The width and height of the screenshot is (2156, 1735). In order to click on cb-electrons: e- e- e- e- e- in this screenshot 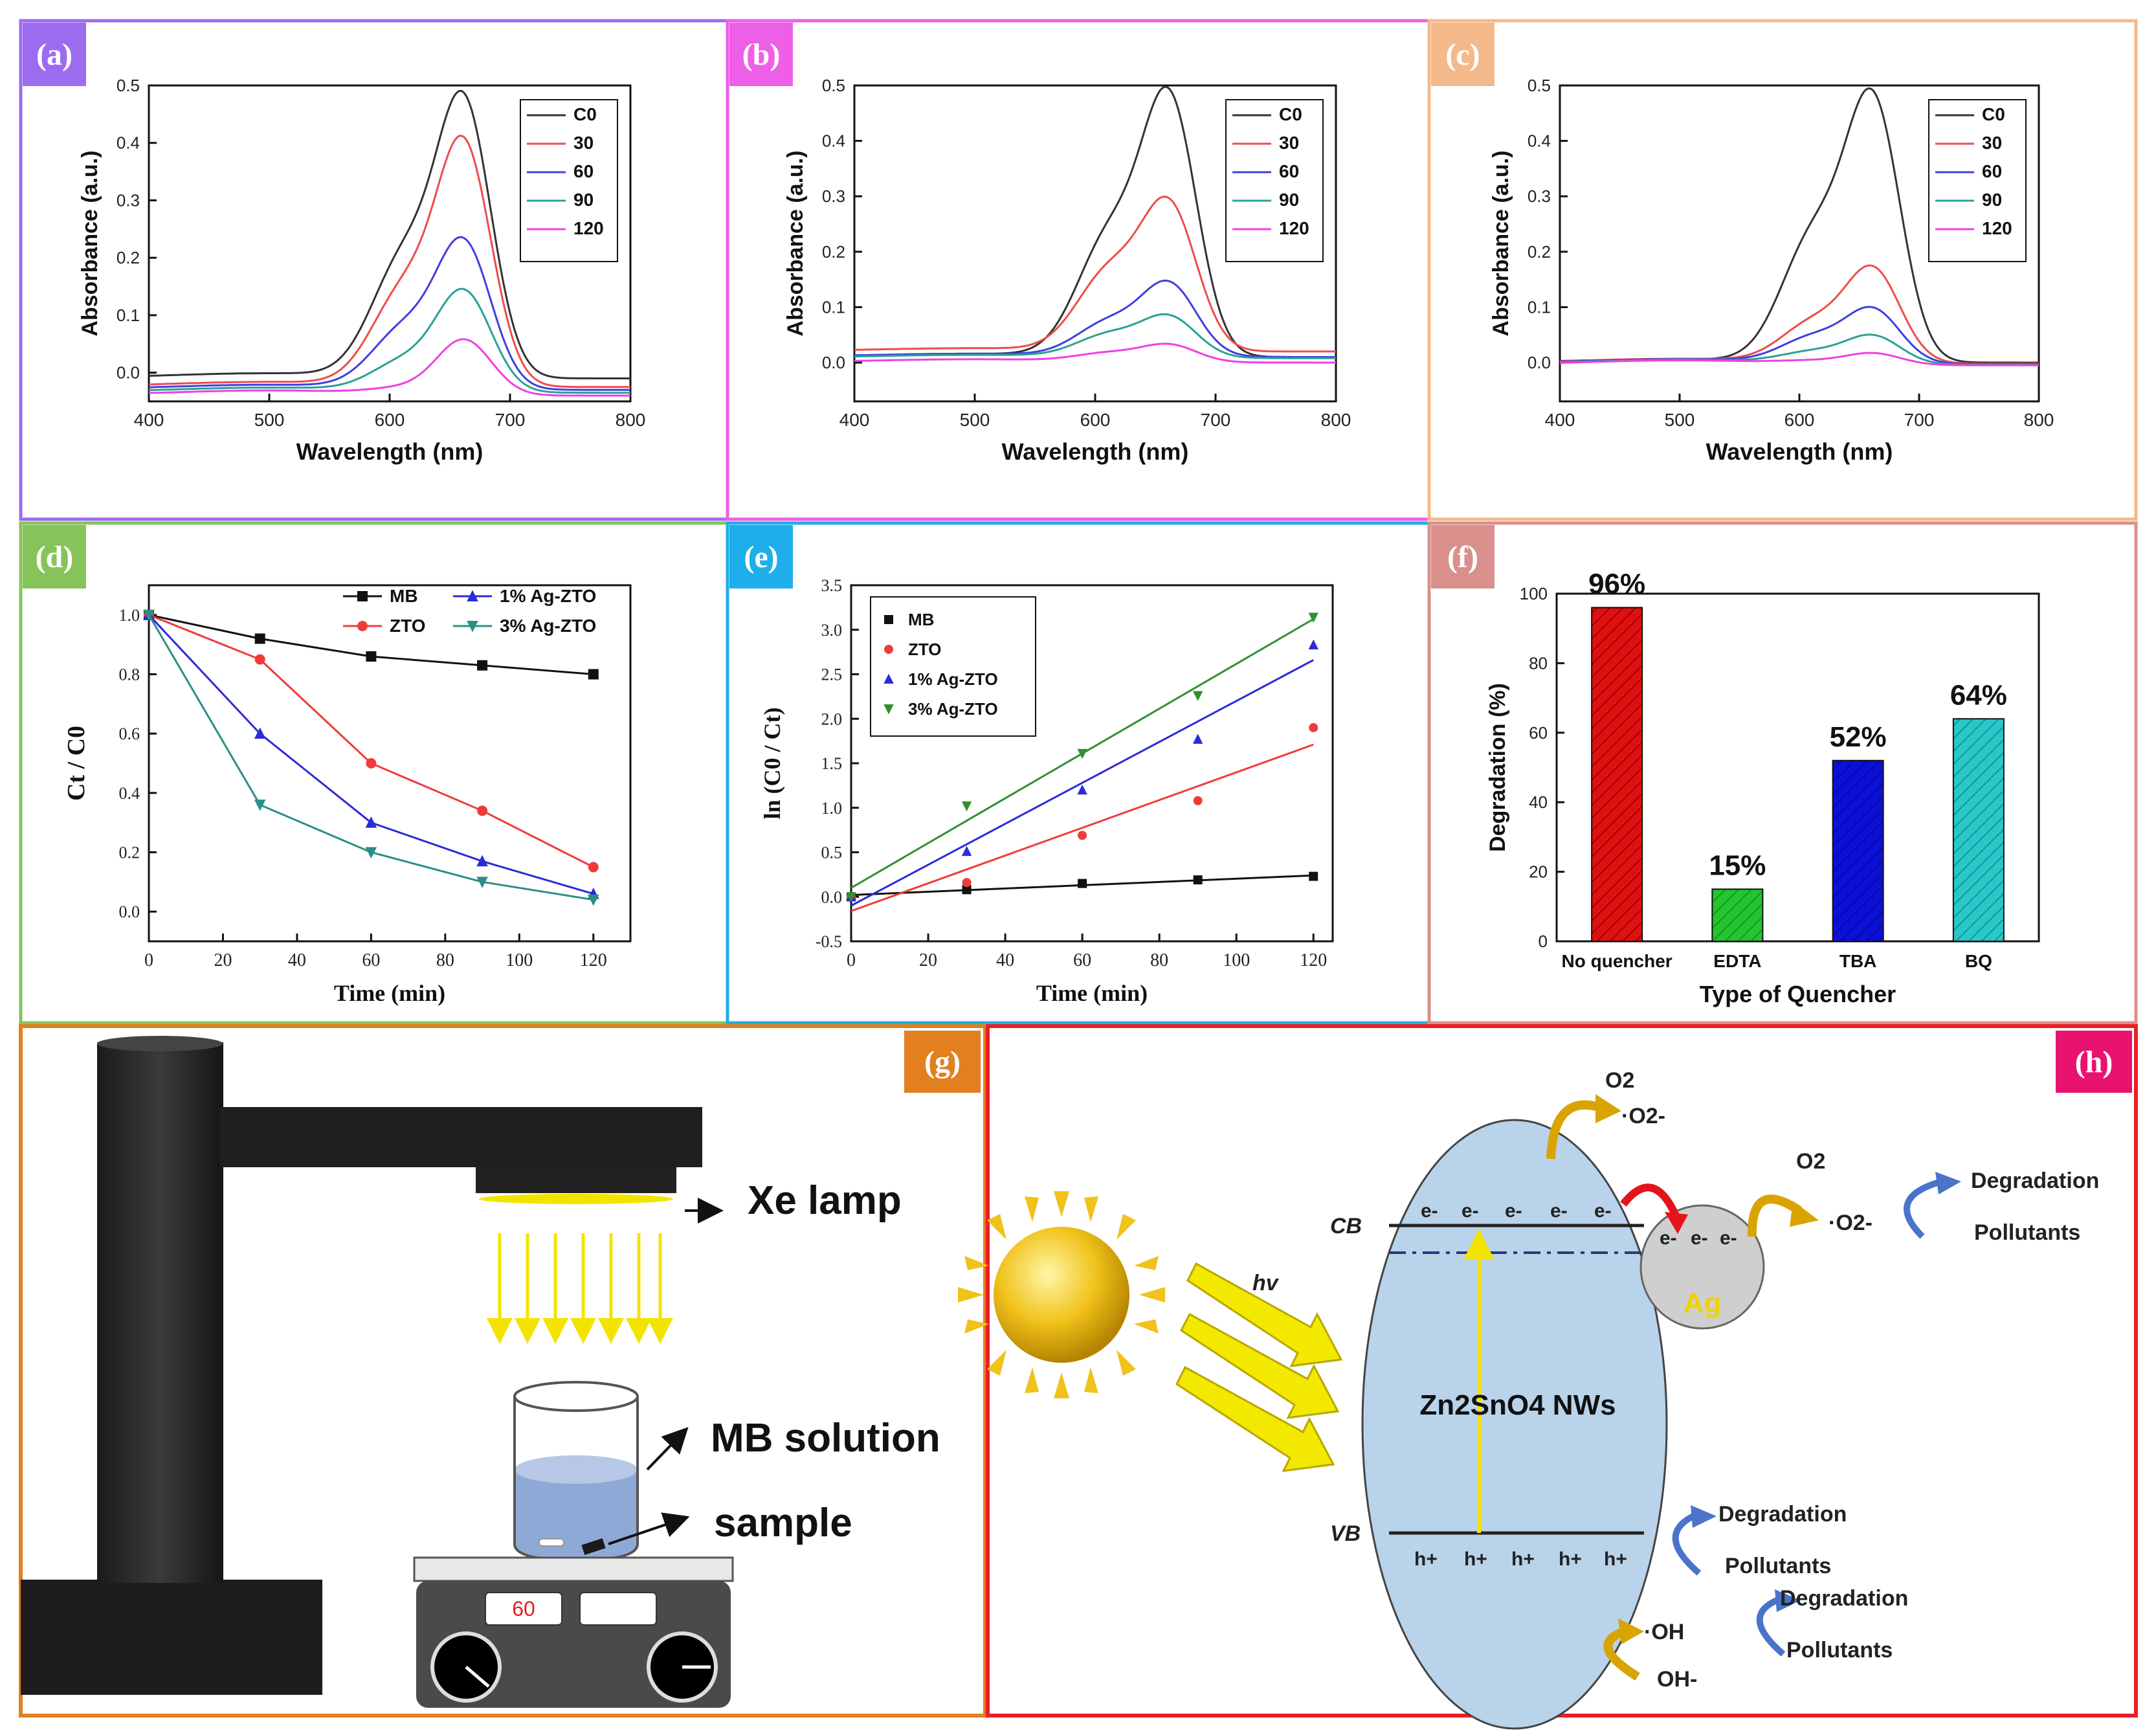, I will do `click(1516, 1211)`.